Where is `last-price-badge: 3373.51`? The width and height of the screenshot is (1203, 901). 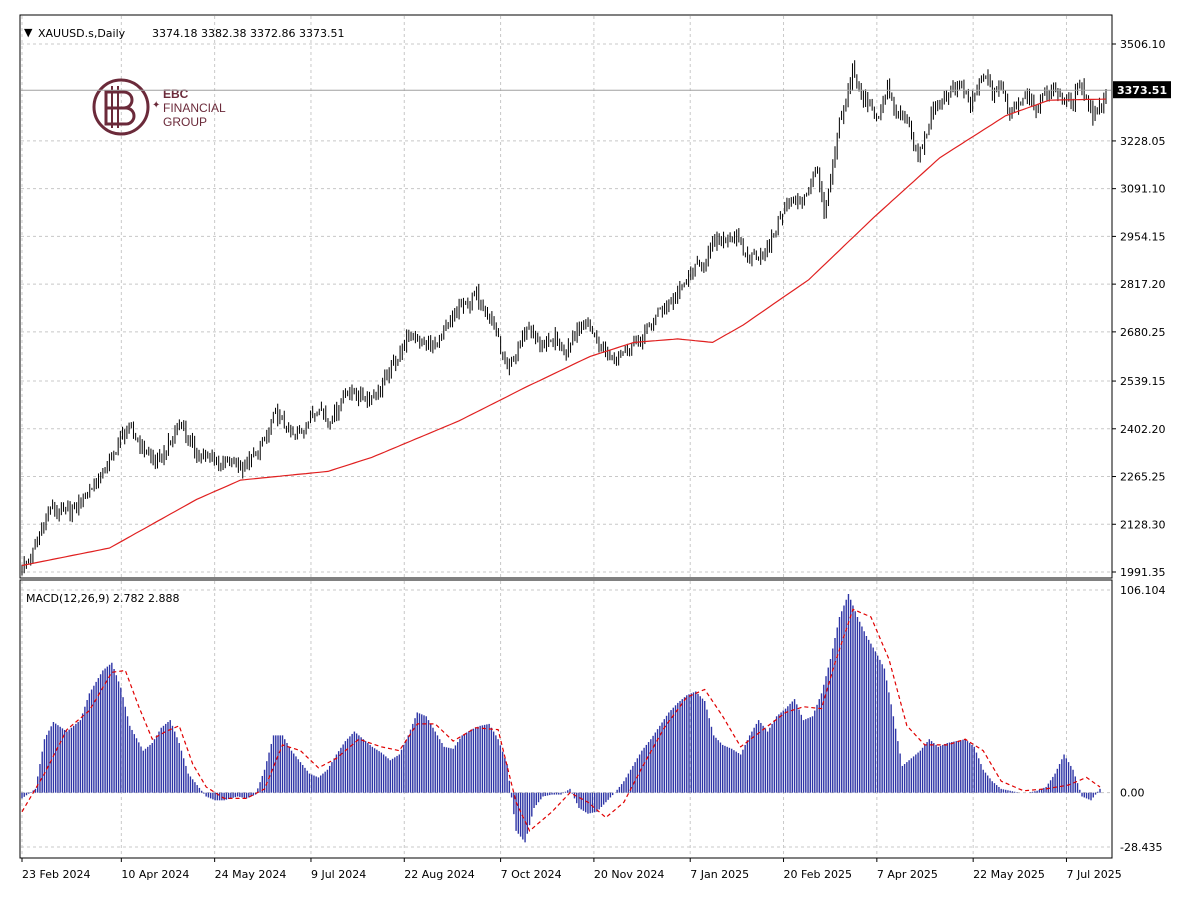
last-price-badge: 3373.51 is located at coordinates (1142, 90).